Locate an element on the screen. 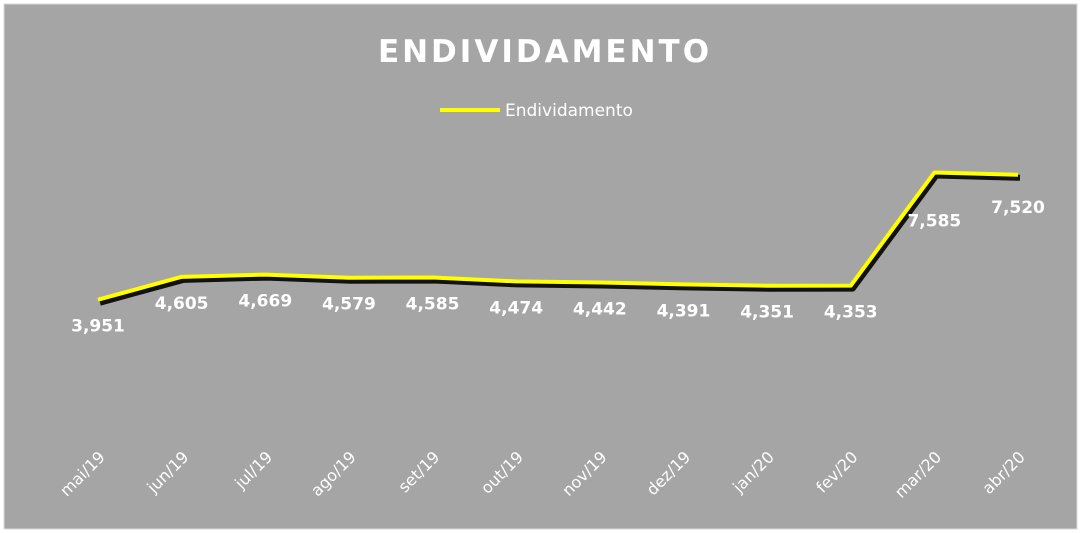 The height and width of the screenshot is (533, 1081). data-label: 7,520 is located at coordinates (1018, 208).